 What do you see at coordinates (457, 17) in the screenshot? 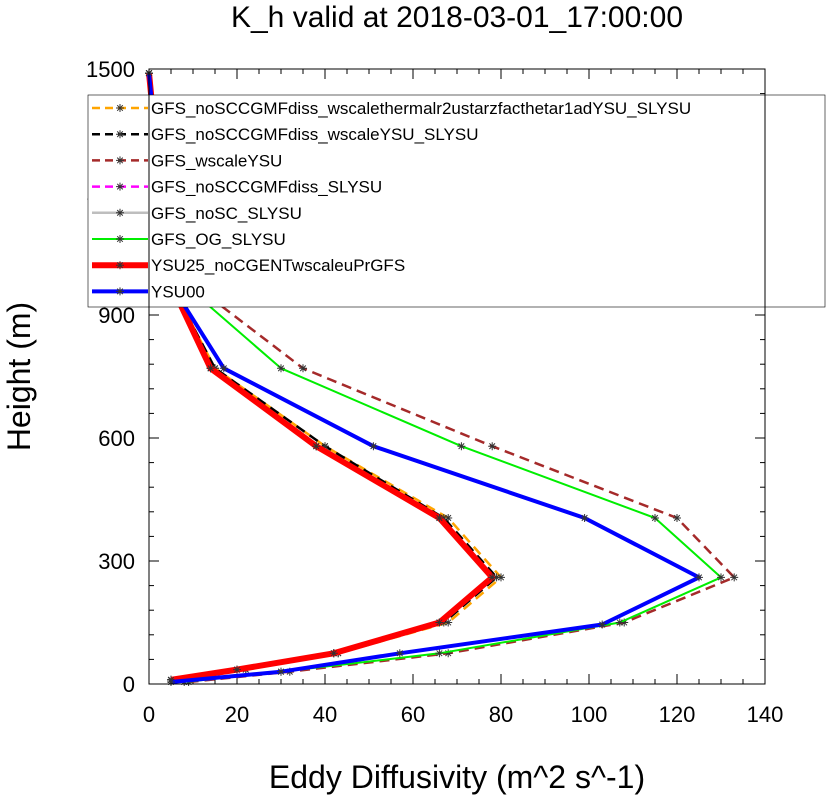
I see `chart-title: K_h valid at 2018-03-01_17:00:00` at bounding box center [457, 17].